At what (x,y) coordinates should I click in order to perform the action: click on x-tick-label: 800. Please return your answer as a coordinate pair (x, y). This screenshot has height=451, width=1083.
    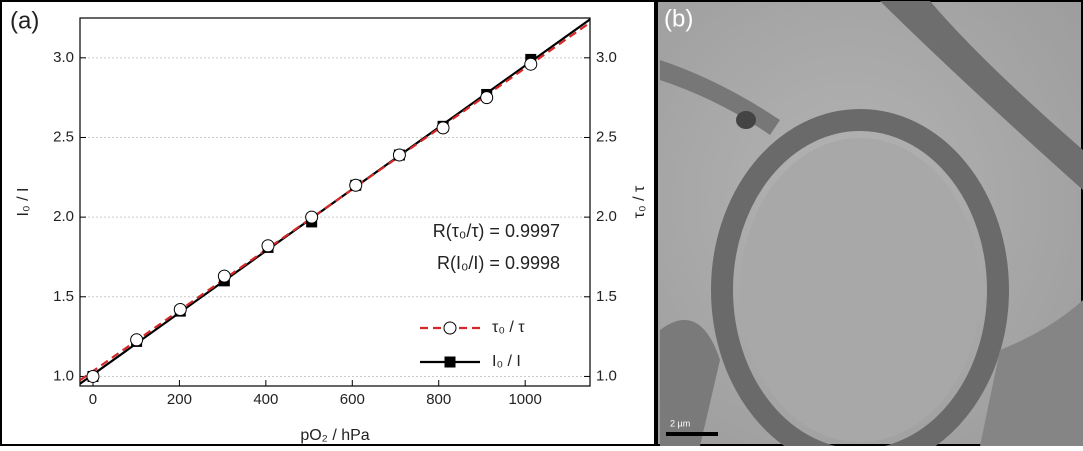
    Looking at the image, I should click on (438, 399).